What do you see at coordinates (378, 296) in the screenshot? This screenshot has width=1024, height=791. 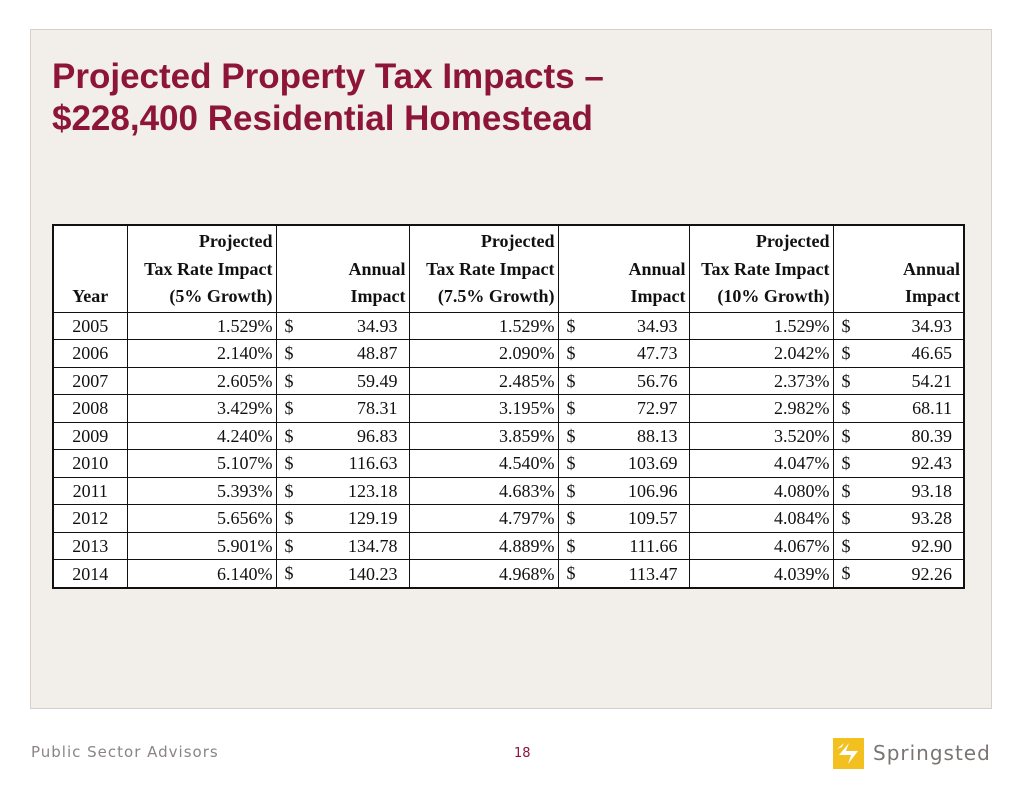 I see `header-line: Impact` at bounding box center [378, 296].